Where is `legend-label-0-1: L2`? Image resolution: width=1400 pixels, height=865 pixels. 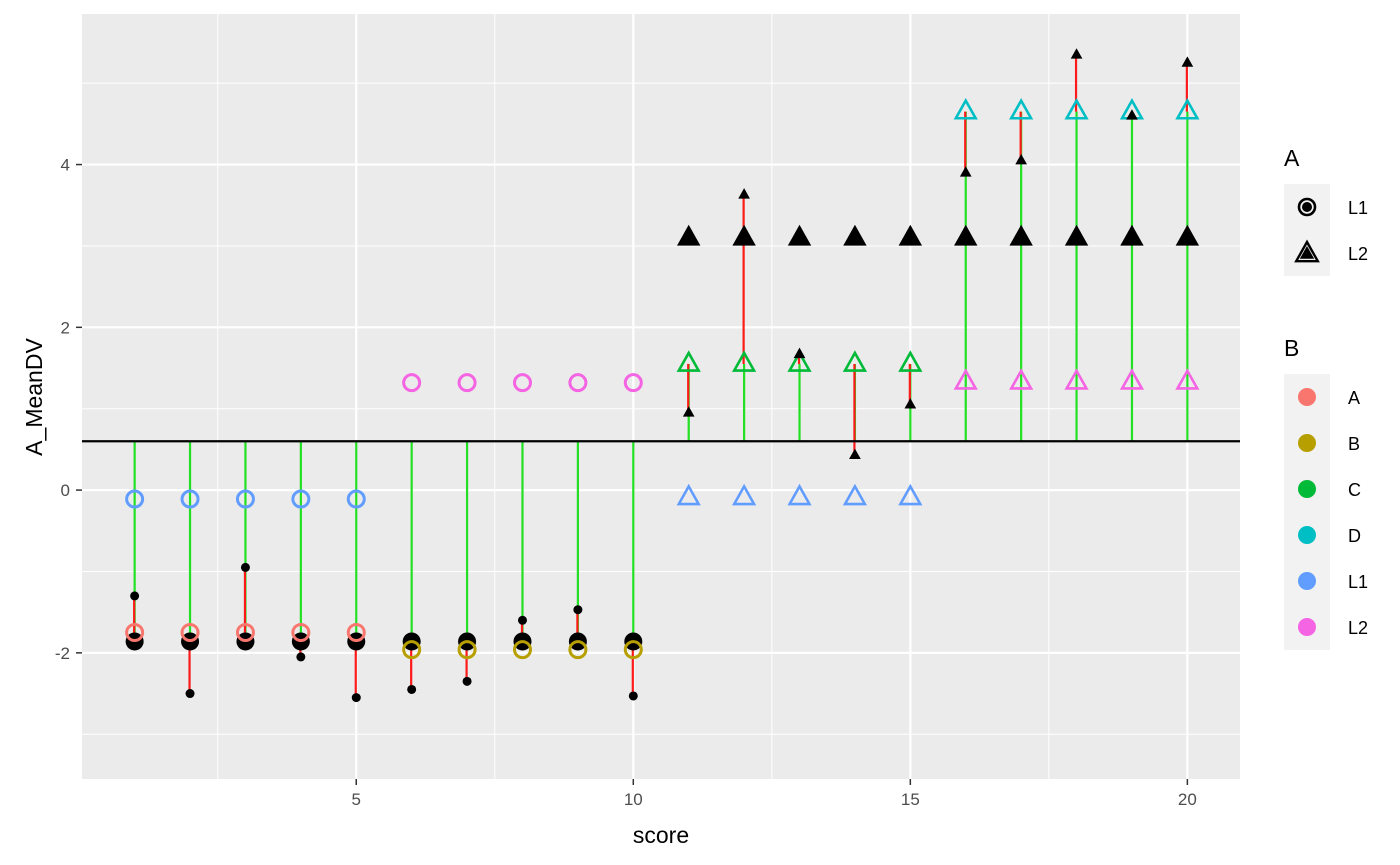
legend-label-0-1: L2 is located at coordinates (1358, 254).